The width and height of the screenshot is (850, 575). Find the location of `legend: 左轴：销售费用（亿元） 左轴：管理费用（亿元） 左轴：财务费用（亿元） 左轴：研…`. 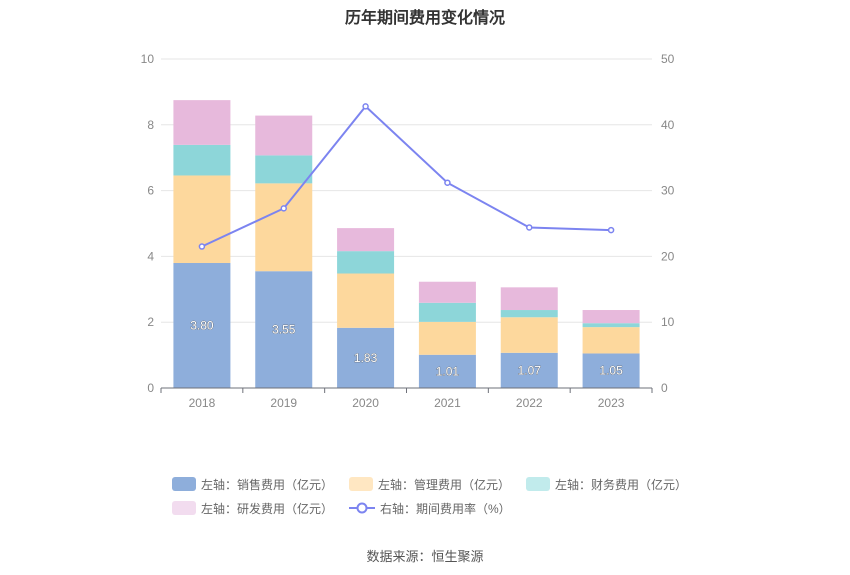

legend: 左轴：销售费用（亿元） 左轴：管理费用（亿元） 左轴：财务费用（亿元） 左轴：研… is located at coordinates (432, 496).